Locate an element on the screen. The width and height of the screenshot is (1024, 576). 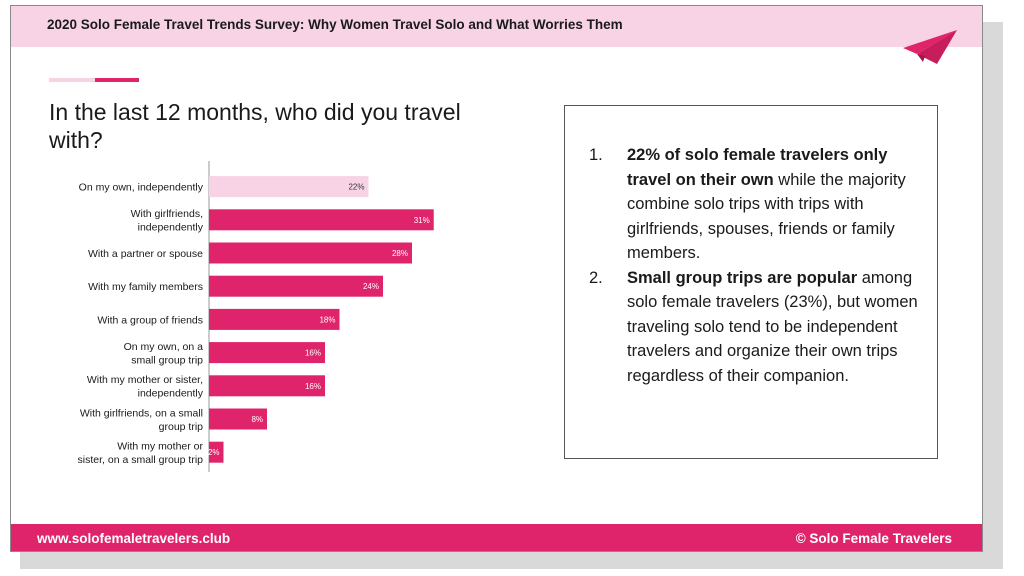
paper-plane-icon is located at coordinates (930, 47).